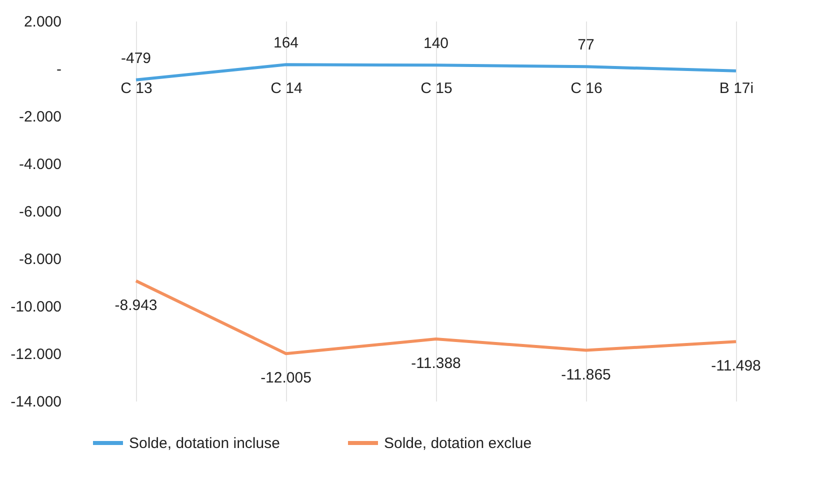 This screenshot has width=822, height=477. I want to click on y-tick-label: -6.000, so click(40, 212).